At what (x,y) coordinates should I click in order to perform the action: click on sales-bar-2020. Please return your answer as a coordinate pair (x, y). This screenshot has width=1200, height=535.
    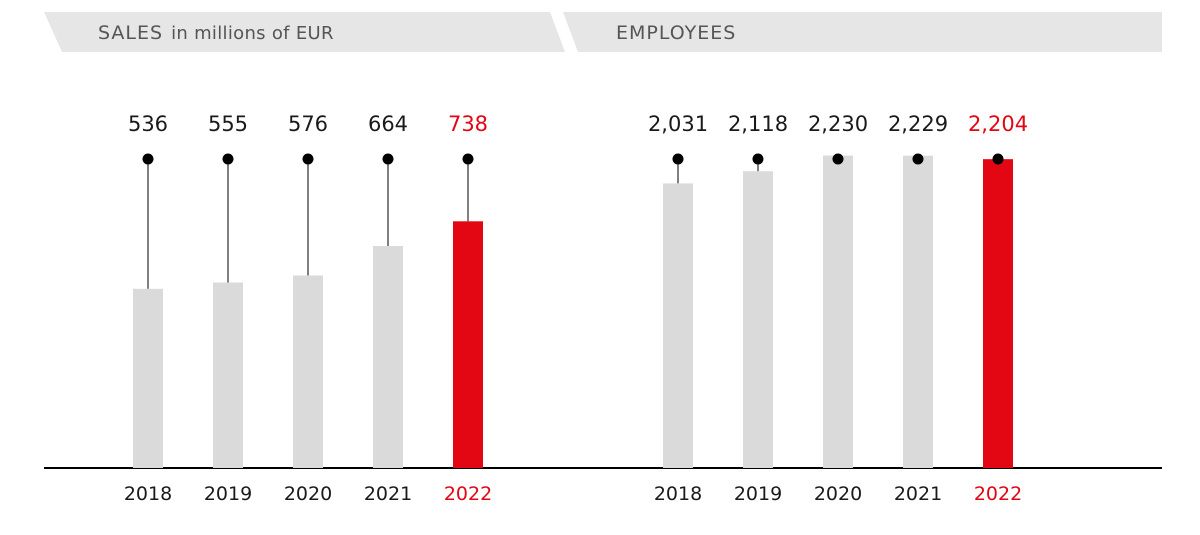
    Looking at the image, I should click on (308, 371).